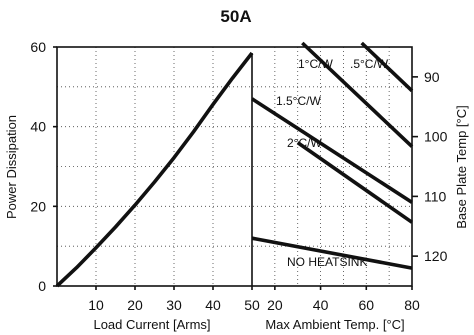 Image resolution: width=474 pixels, height=335 pixels. I want to click on right-x-tick-label: 20, so click(275, 305).